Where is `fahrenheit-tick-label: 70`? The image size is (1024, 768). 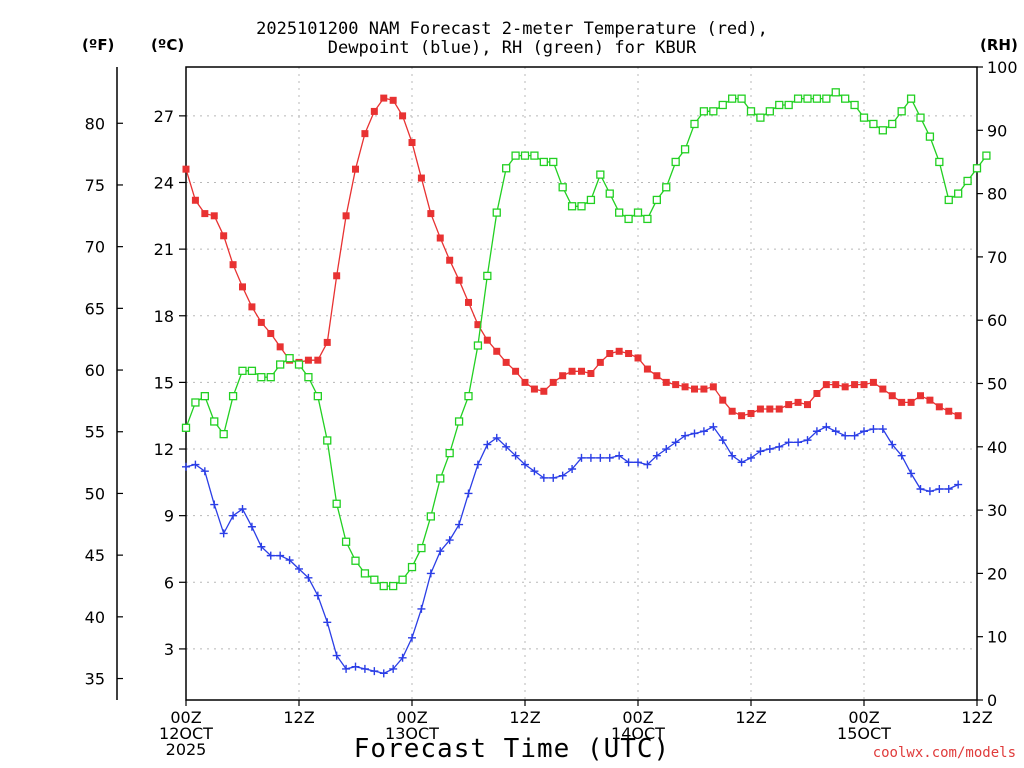 fahrenheit-tick-label: 70 is located at coordinates (95, 247).